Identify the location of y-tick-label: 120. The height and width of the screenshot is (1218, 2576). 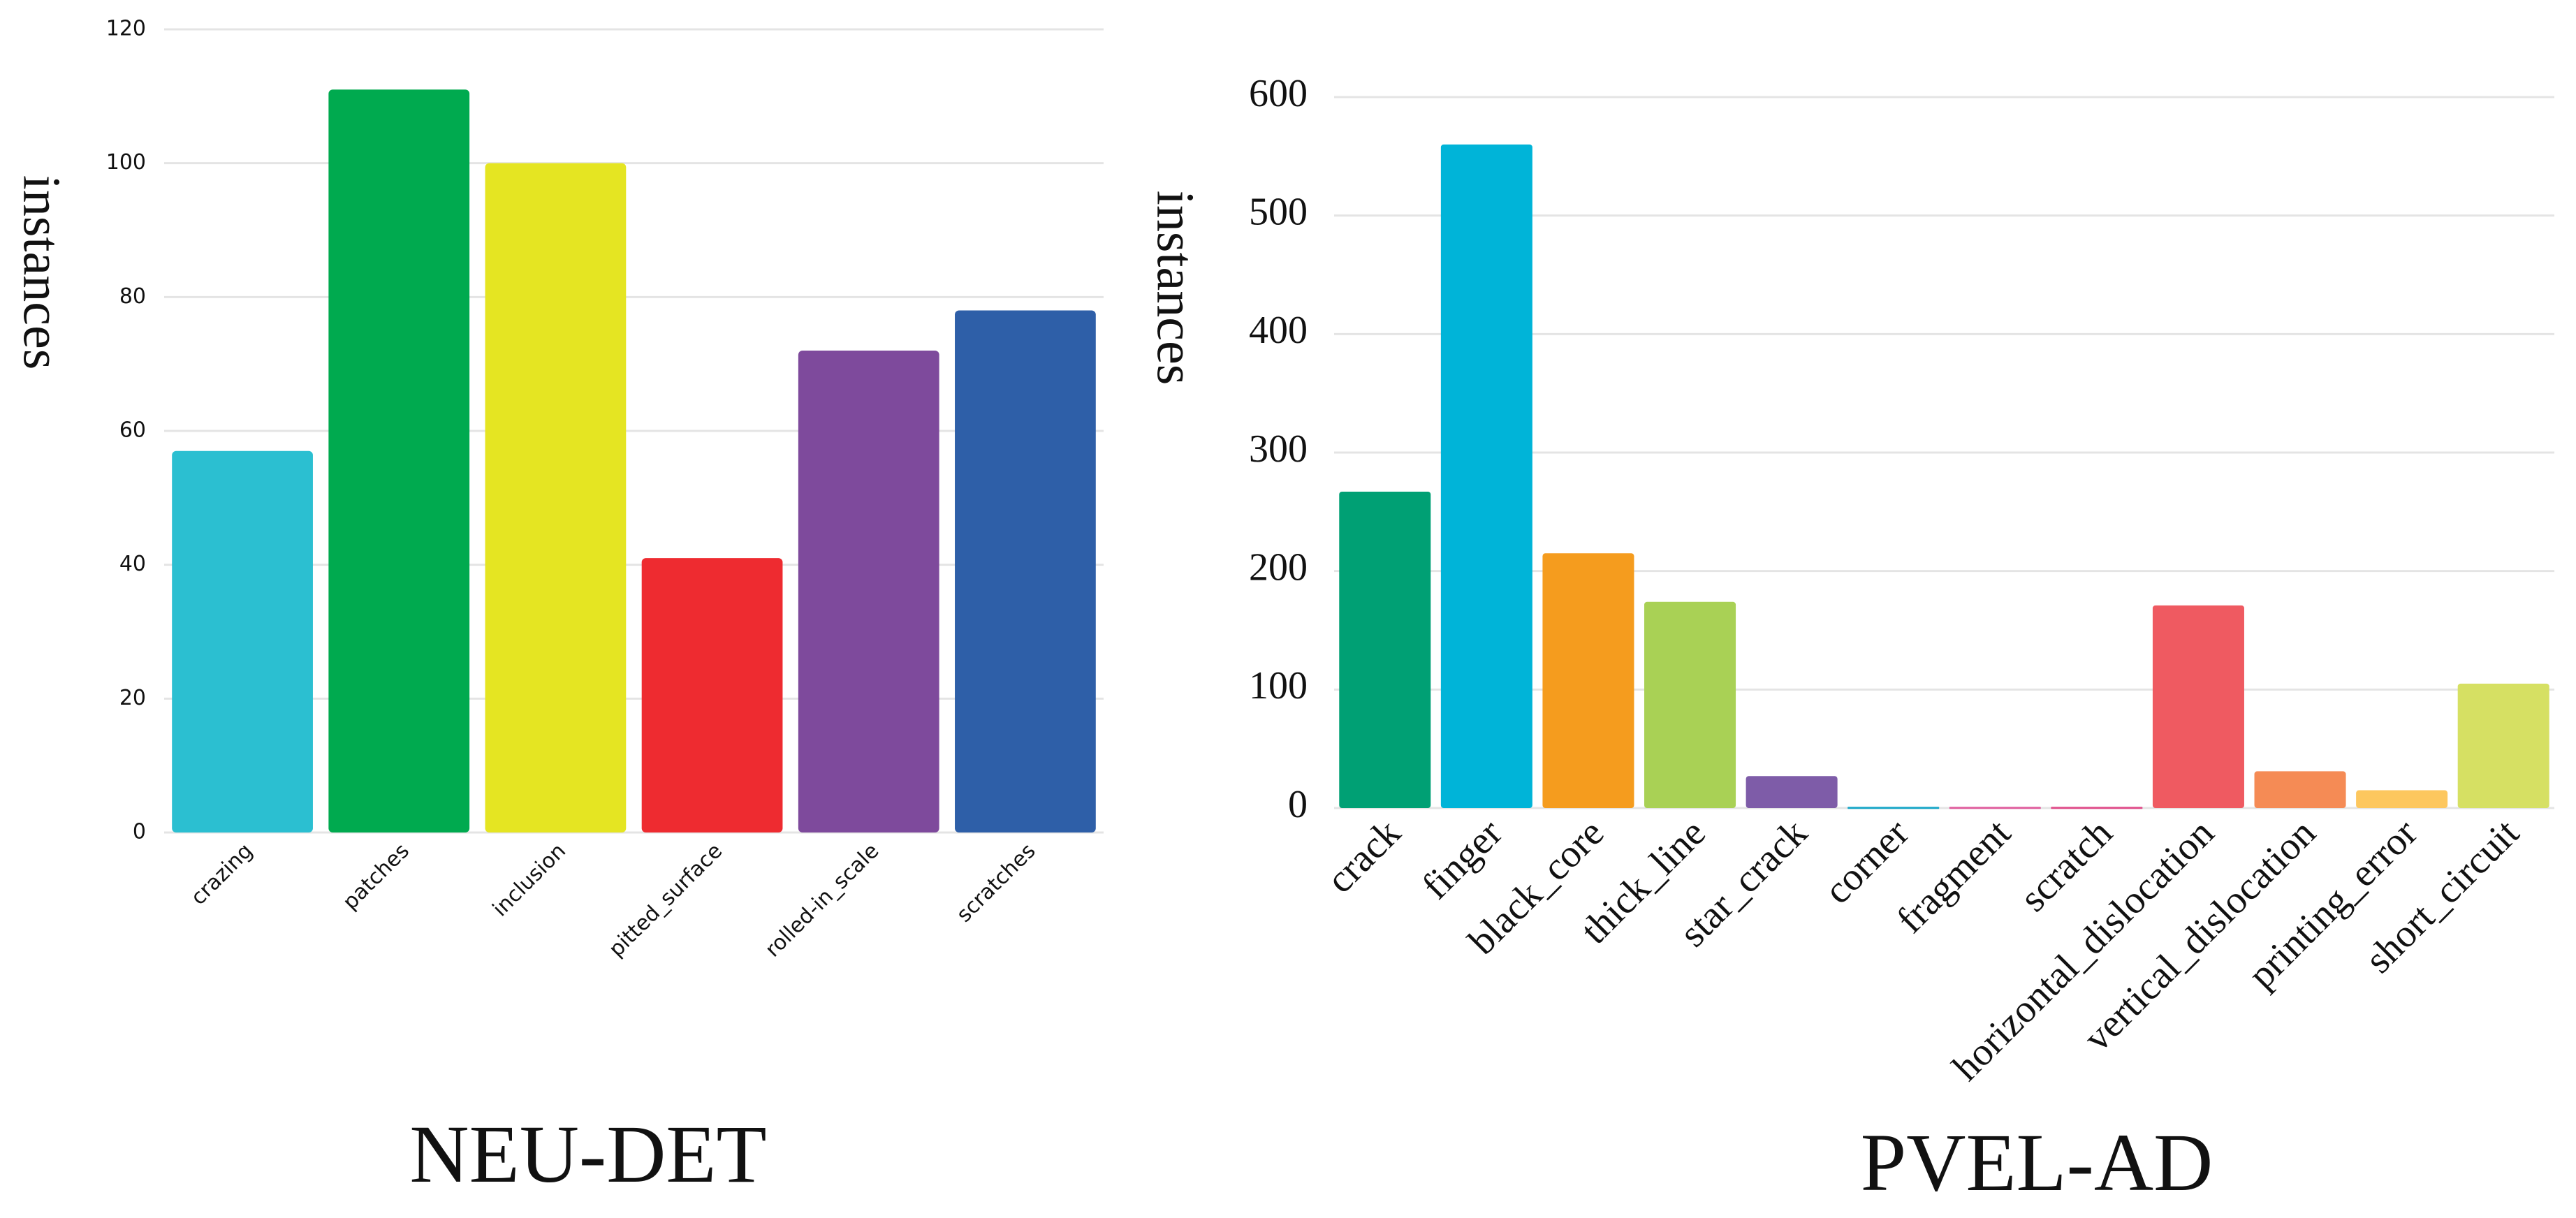
(126, 29).